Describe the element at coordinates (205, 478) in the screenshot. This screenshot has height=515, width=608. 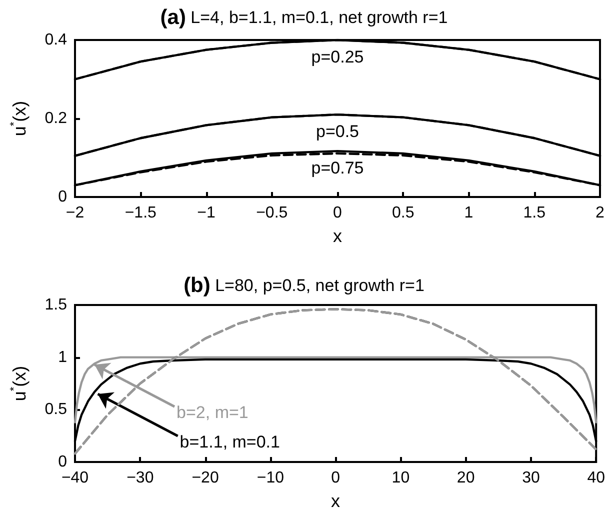
I see `x-tick-label: −20` at that location.